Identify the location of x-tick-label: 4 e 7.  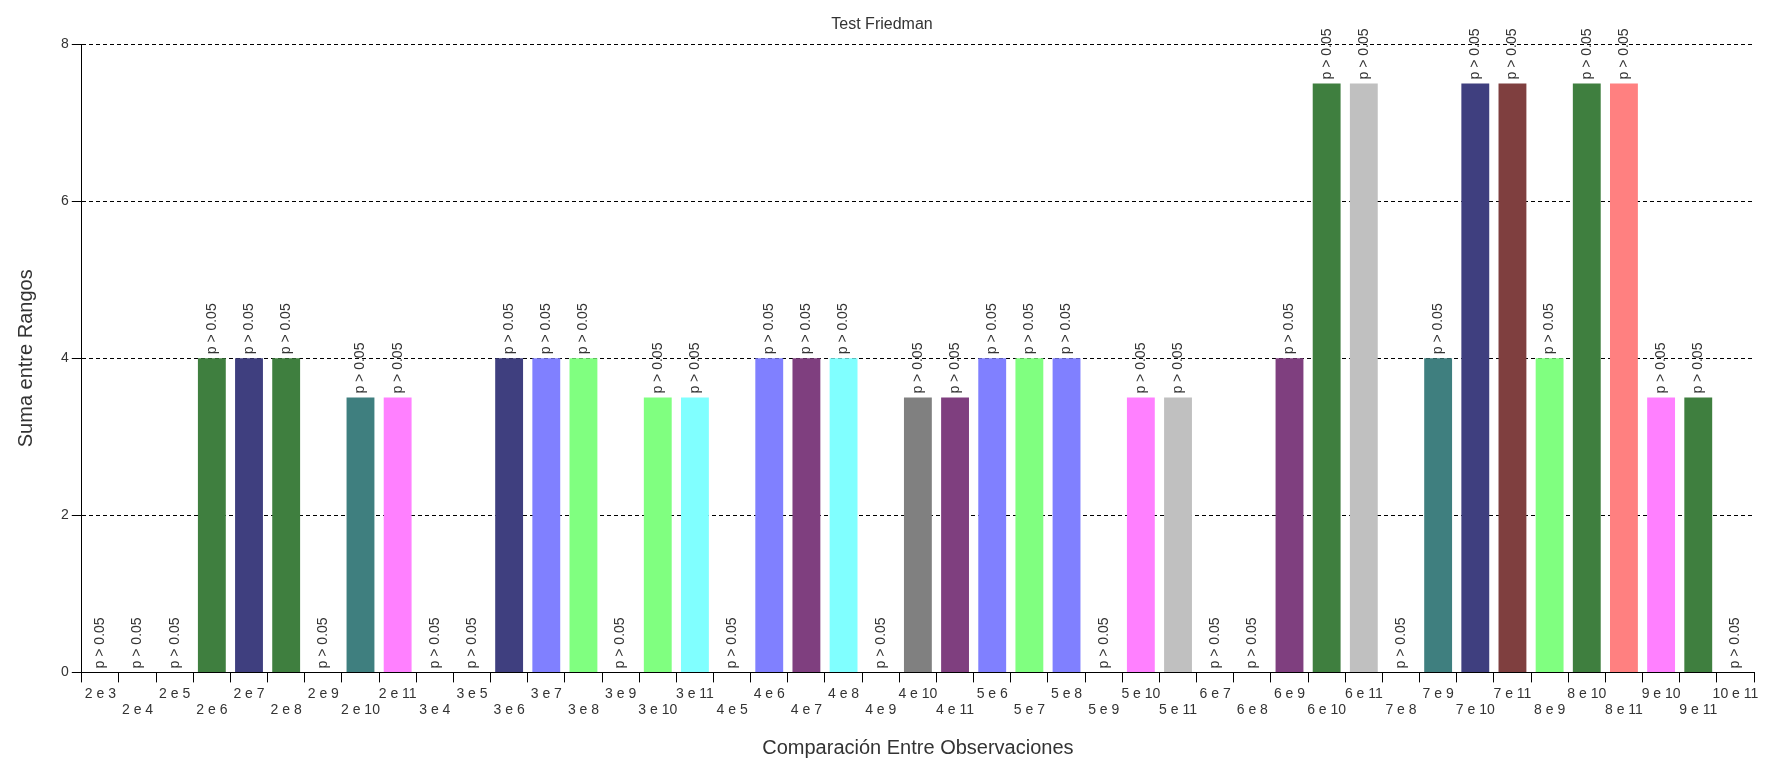
(806, 709).